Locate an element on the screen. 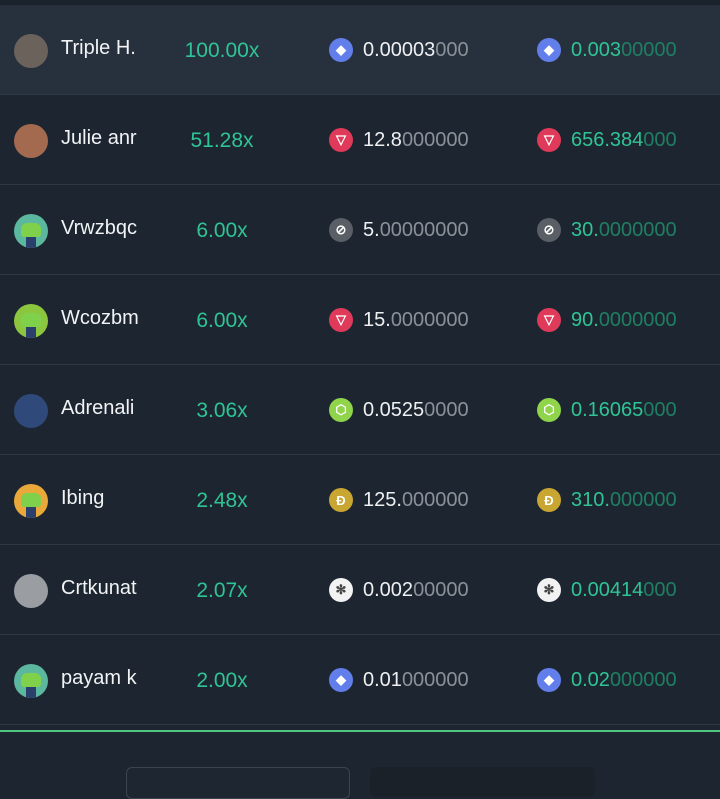  outlined-button is located at coordinates (238, 783).